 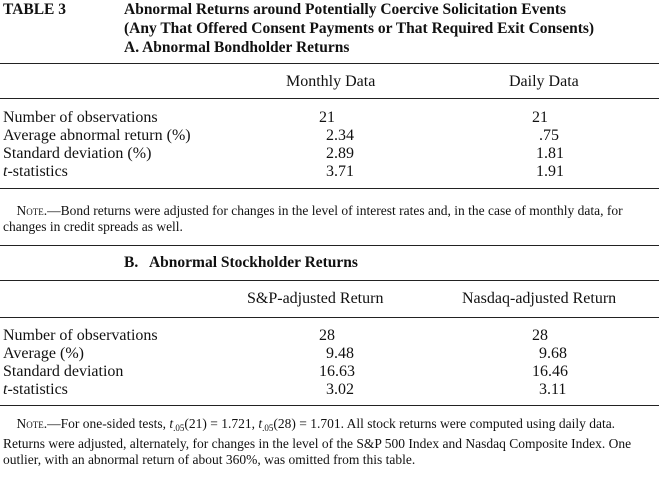 I want to click on panel-a-col-daily: Daily Data, so click(x=544, y=81).